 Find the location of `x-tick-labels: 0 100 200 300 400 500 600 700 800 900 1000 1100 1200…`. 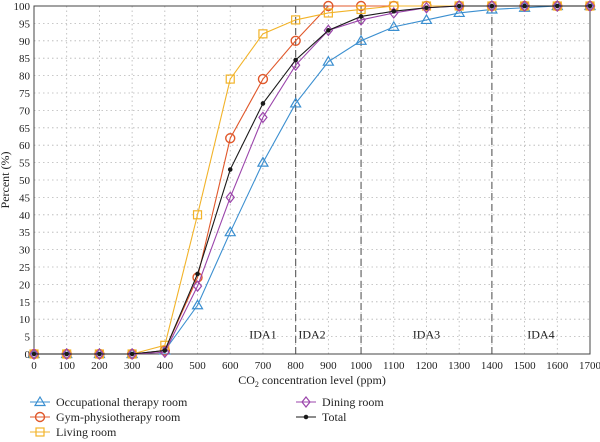

x-tick-labels: 0 100 200 300 400 500 600 700 800 900 1000 1100 1200… is located at coordinates (315, 366).